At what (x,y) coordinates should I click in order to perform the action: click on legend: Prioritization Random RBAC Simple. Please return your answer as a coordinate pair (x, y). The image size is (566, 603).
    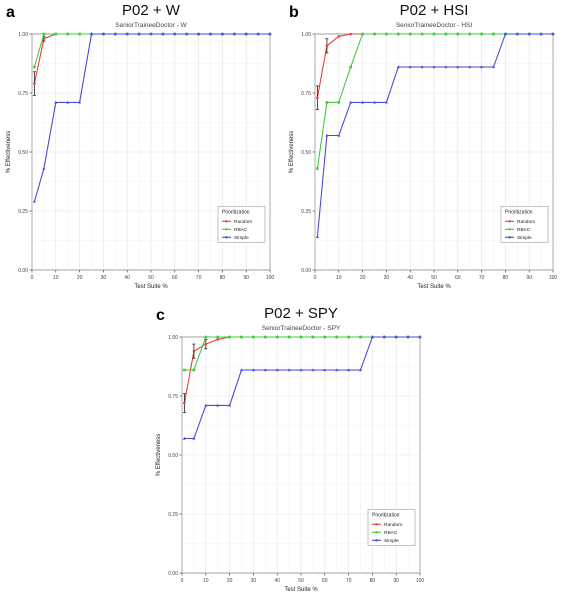
    Looking at the image, I should click on (524, 224).